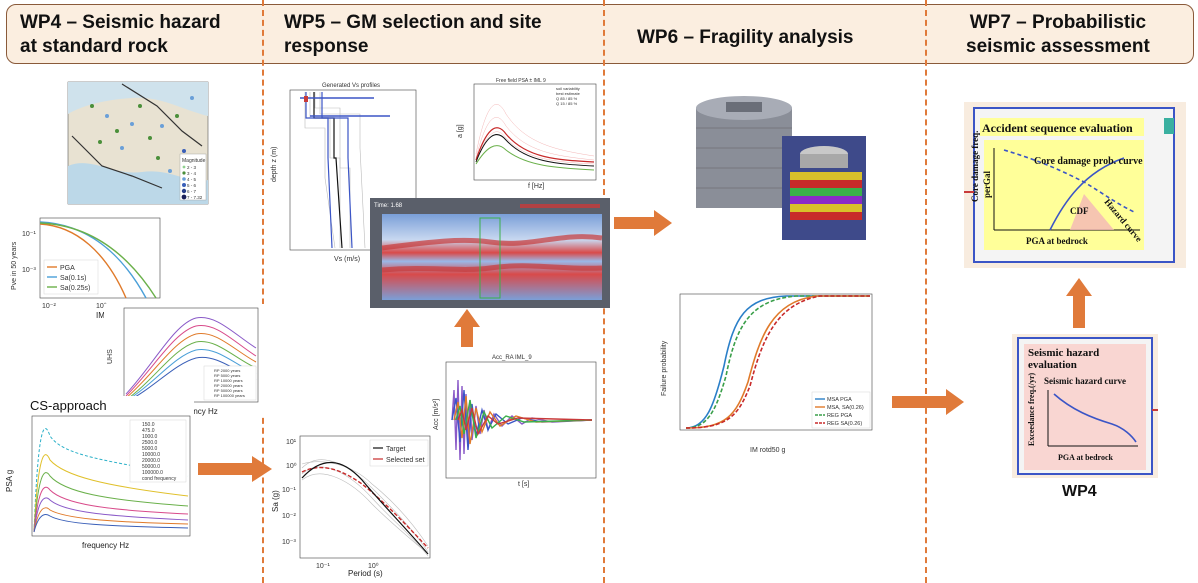  I want to click on vs-ylabel: depth z (m), so click(274, 164).